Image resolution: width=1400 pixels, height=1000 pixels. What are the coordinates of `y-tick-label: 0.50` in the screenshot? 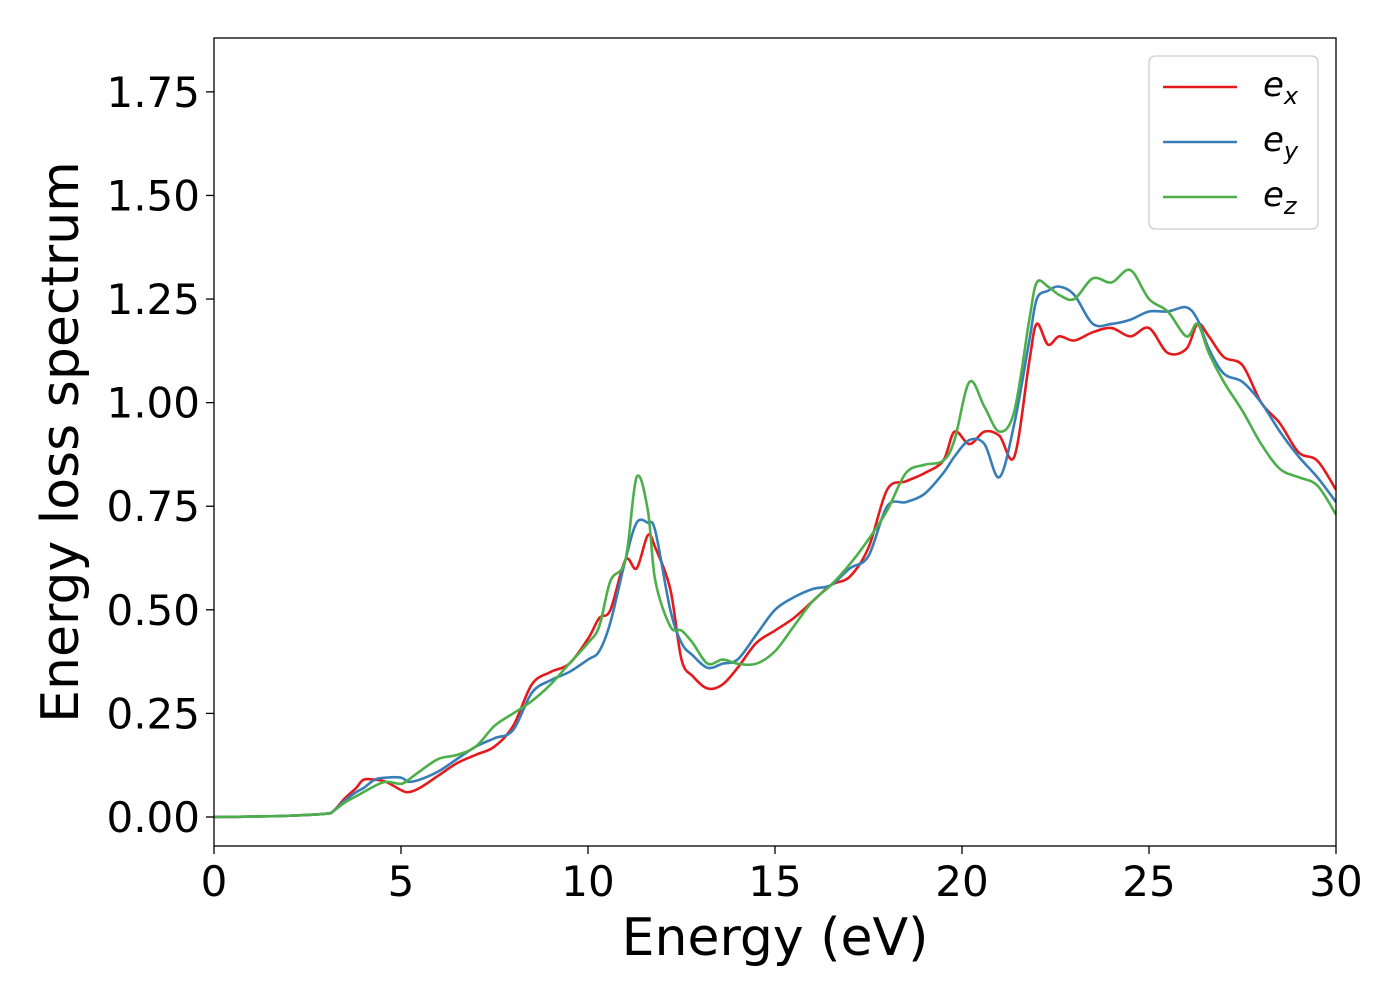 It's located at (153, 610).